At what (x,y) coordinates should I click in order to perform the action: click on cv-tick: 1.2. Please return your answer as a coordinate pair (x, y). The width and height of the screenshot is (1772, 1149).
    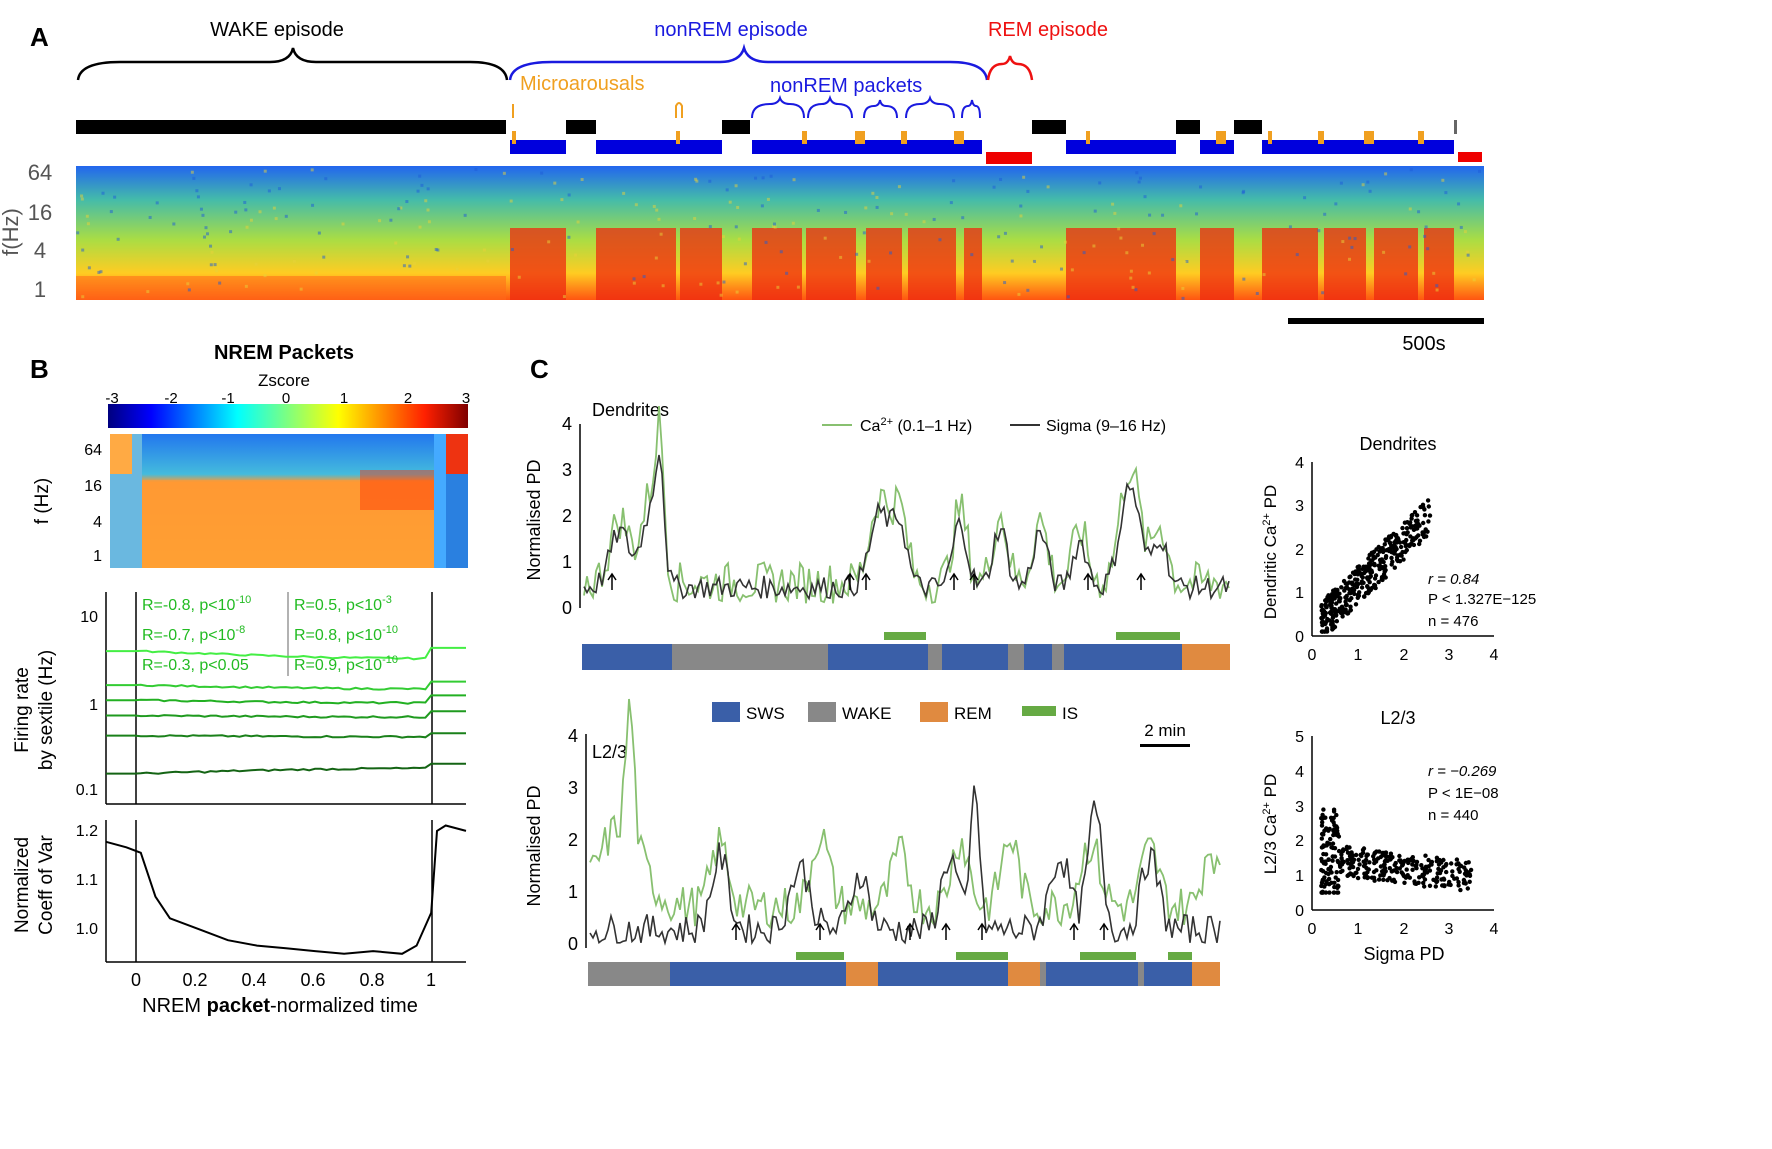
    Looking at the image, I should click on (87, 831).